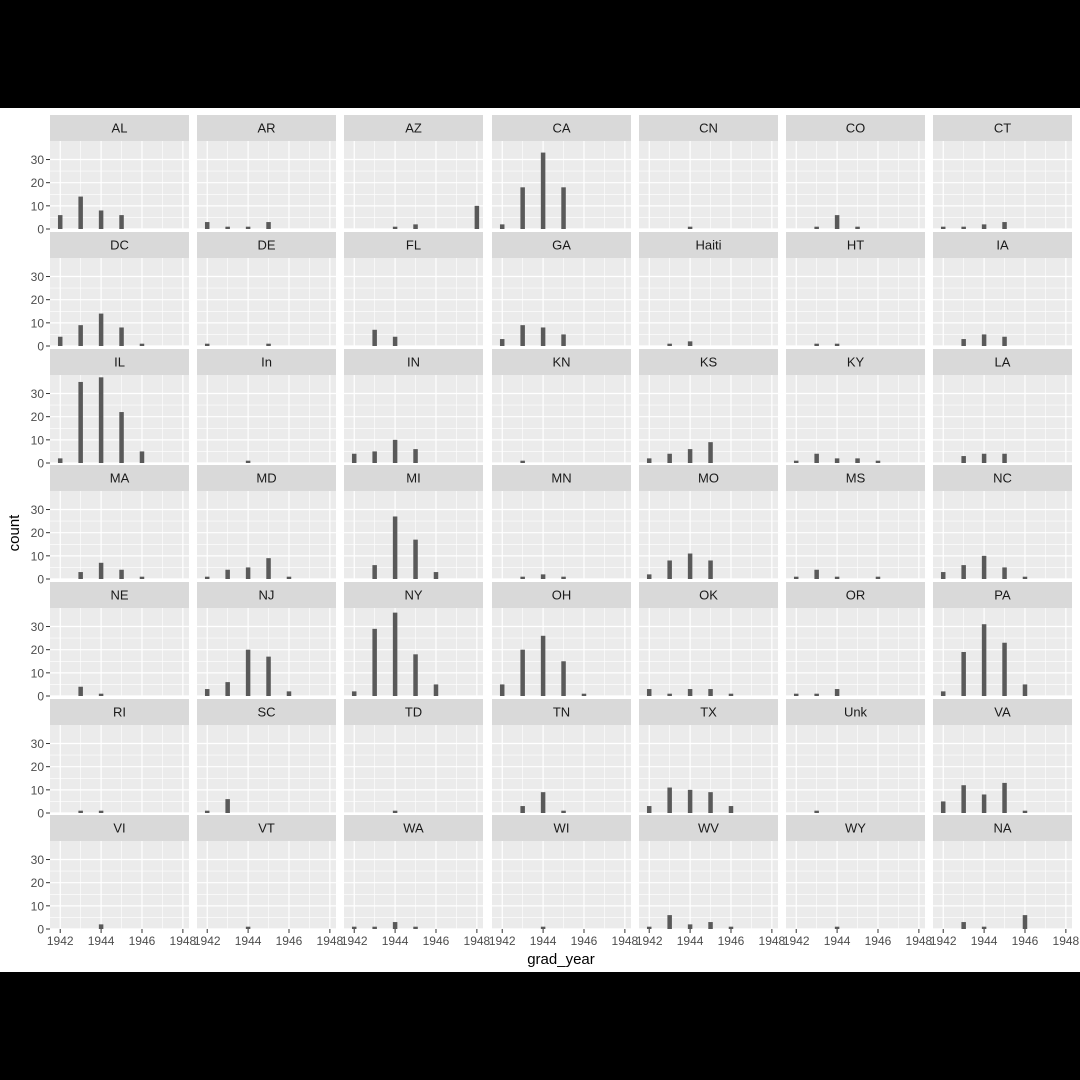 The image size is (1080, 1080). I want to click on bar-ms-1946, so click(878, 577).